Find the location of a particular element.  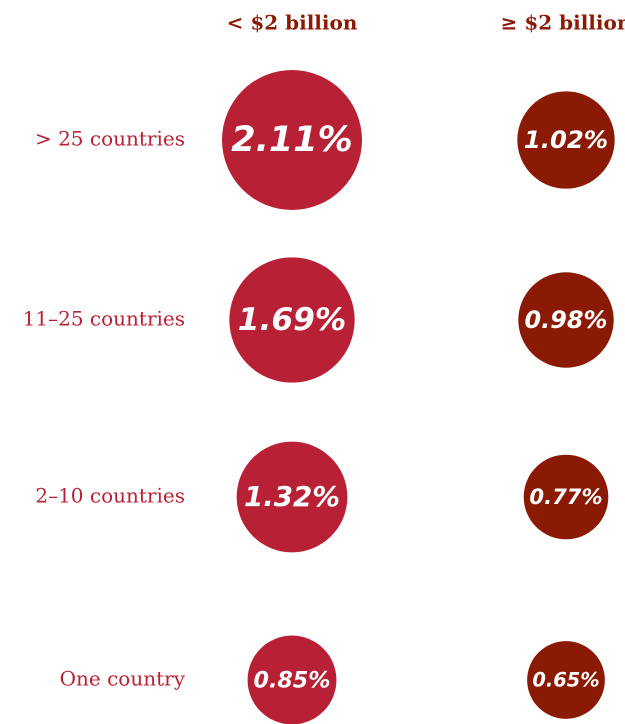

value-label: 0.85% is located at coordinates (292, 681).